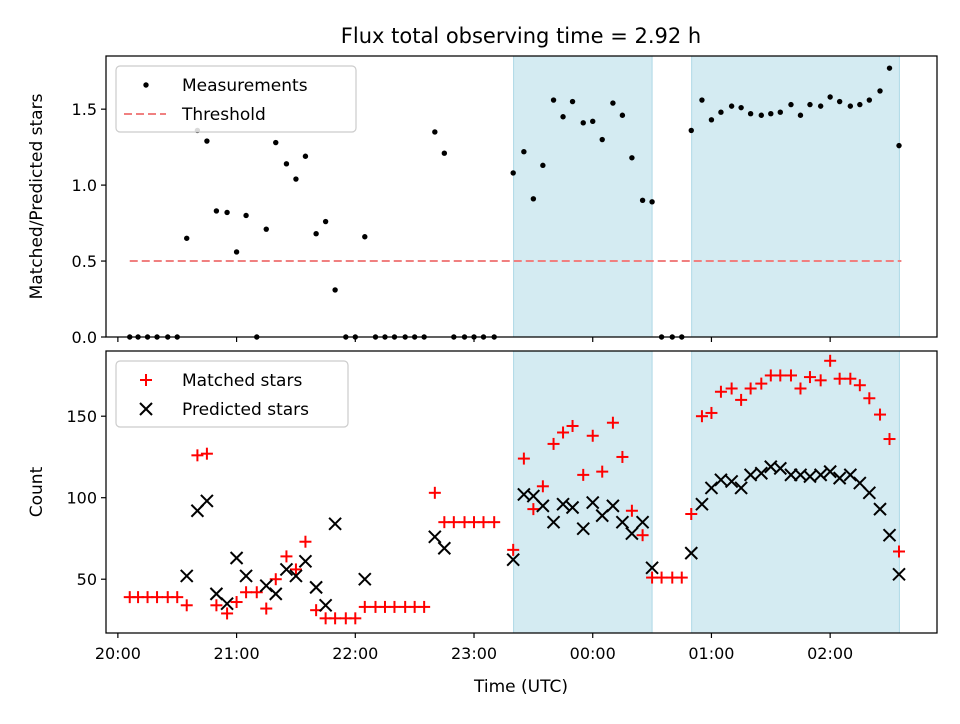  What do you see at coordinates (521, 36) in the screenshot?
I see `chart-title: Flux total observing time = 2.92 h` at bounding box center [521, 36].